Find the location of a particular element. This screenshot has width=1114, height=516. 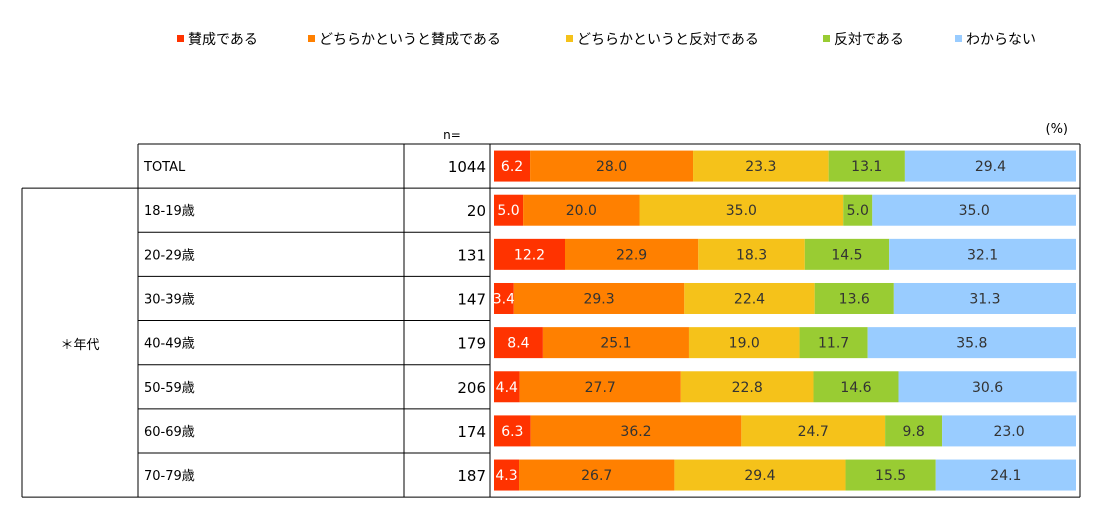

bar-value-label: 22.8 is located at coordinates (747, 388).